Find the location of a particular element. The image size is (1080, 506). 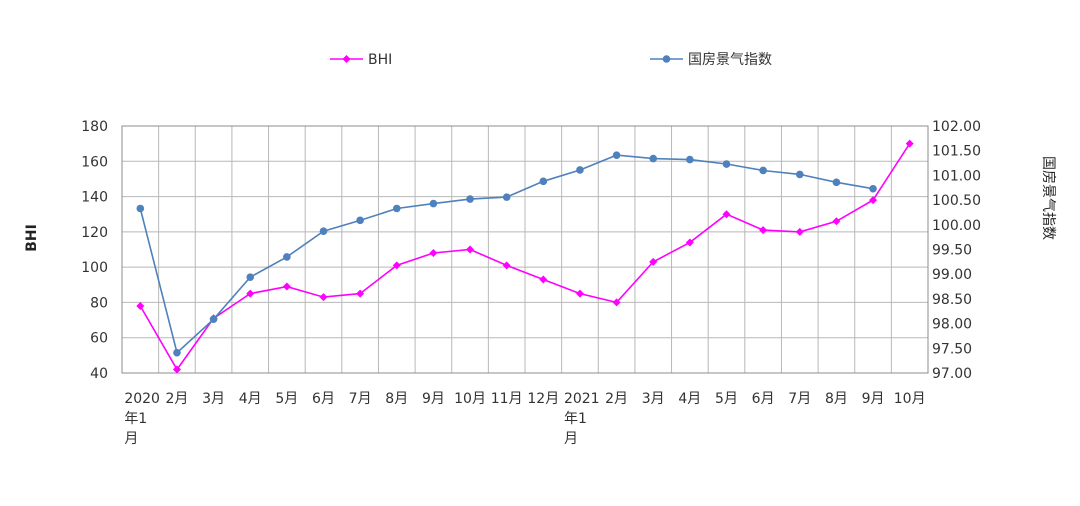

legend-entry-housing-index: 国房景气指数 is located at coordinates (711, 60).